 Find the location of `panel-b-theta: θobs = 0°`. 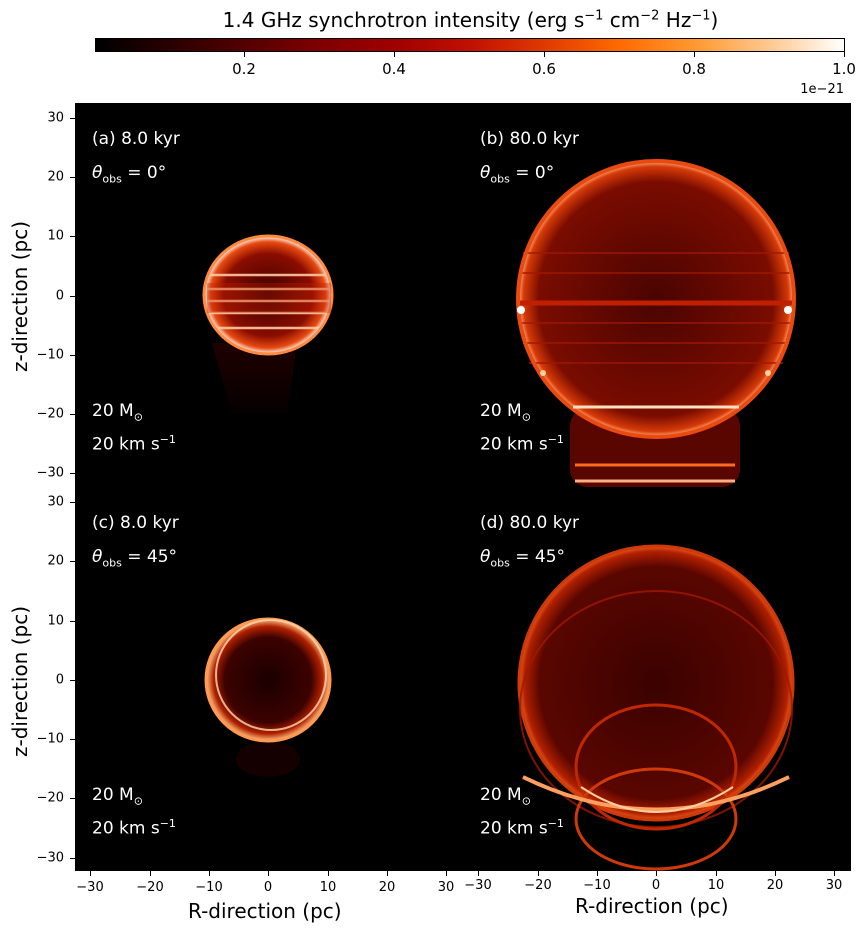

panel-b-theta: θobs = 0° is located at coordinates (517, 174).